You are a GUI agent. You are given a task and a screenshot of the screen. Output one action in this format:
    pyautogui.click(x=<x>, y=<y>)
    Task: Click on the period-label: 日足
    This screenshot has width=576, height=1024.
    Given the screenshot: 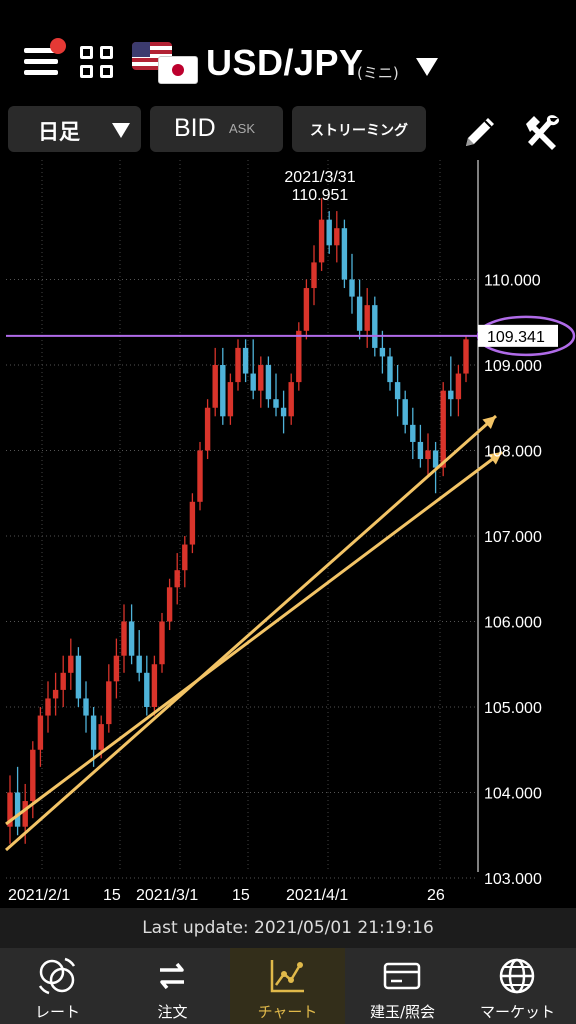 What is the action you would take?
    pyautogui.click(x=59, y=132)
    